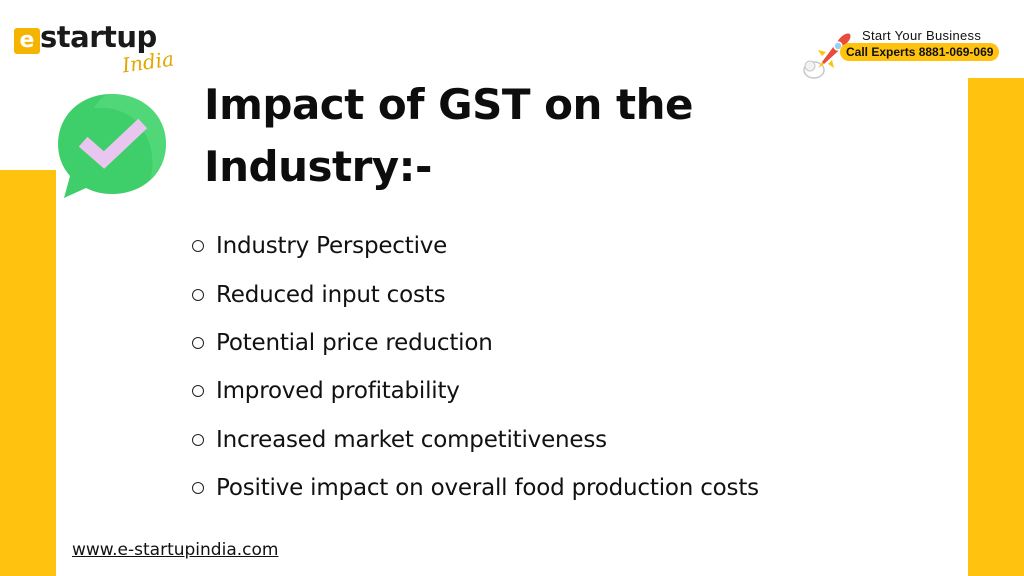  Describe the element at coordinates (570, 343) in the screenshot. I see `list-item: Potential price reduction` at that location.